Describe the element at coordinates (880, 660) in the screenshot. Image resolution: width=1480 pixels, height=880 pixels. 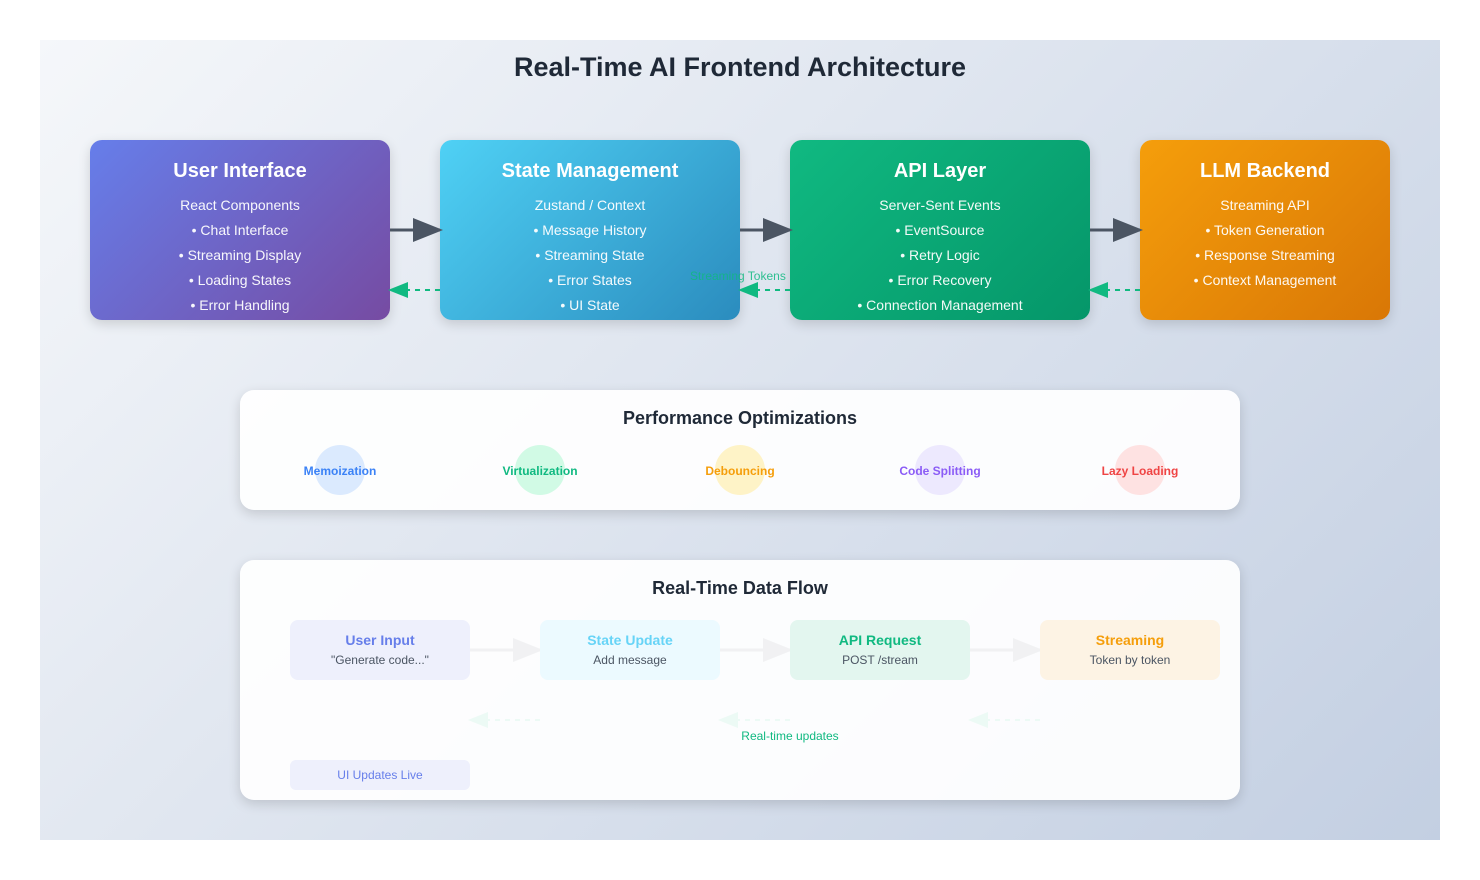
I see `flow-step-sub: POST /stream` at that location.